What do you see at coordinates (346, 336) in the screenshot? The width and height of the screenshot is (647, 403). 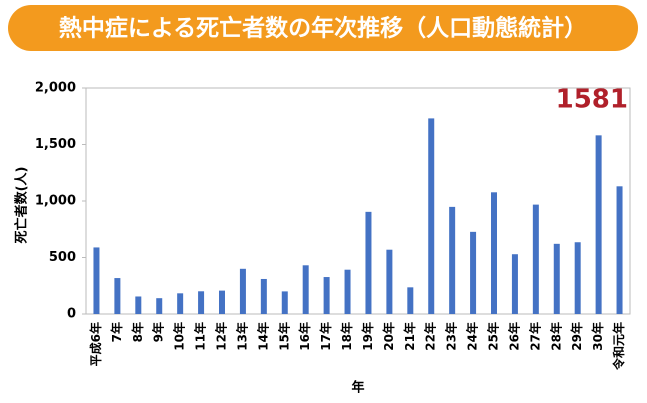 I see `x-tick-label: 18年` at bounding box center [346, 336].